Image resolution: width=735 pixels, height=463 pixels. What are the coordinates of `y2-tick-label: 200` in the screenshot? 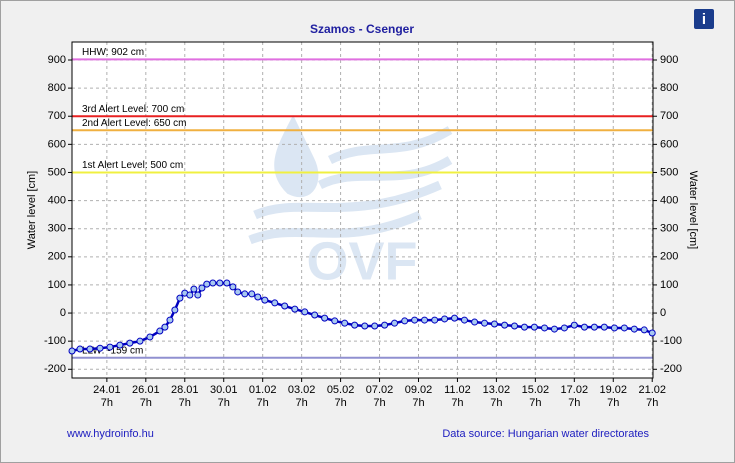 It's located at (669, 257).